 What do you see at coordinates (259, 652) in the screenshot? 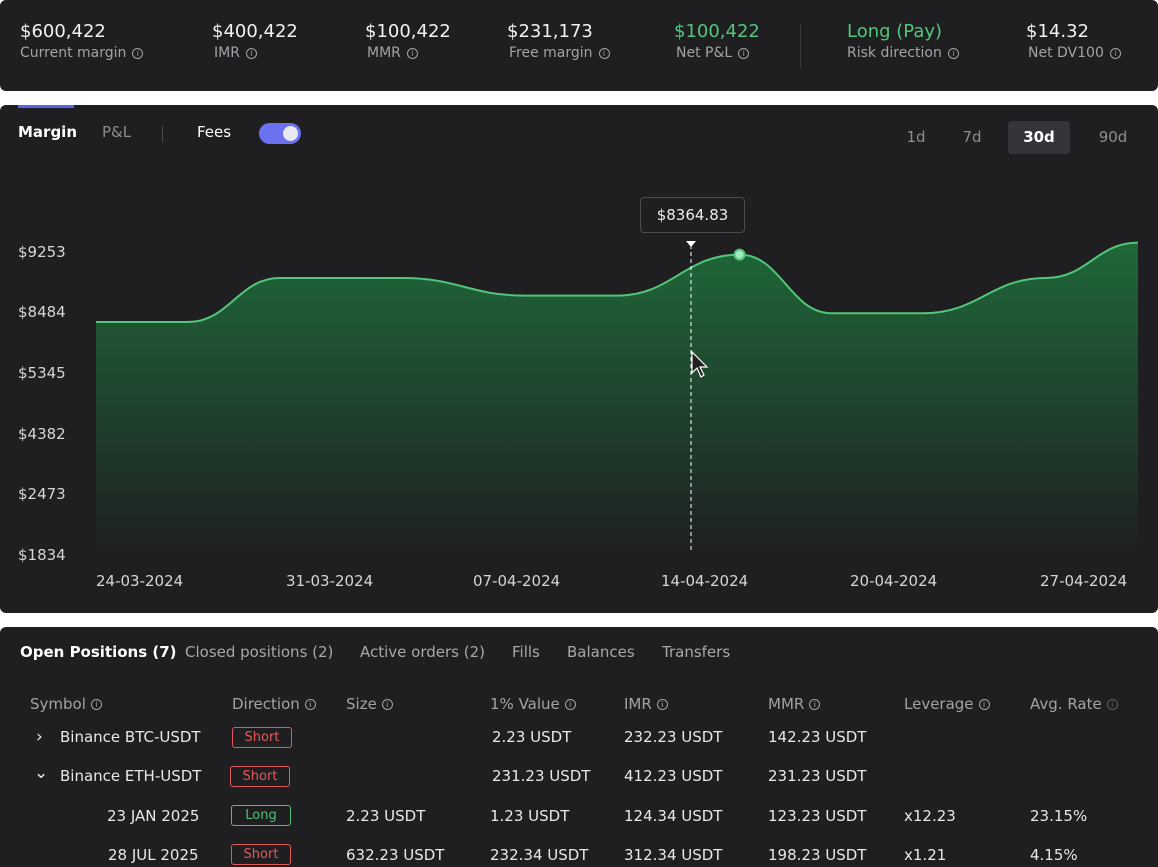
I see `tab-closed-positions: Closed positions (2)` at bounding box center [259, 652].